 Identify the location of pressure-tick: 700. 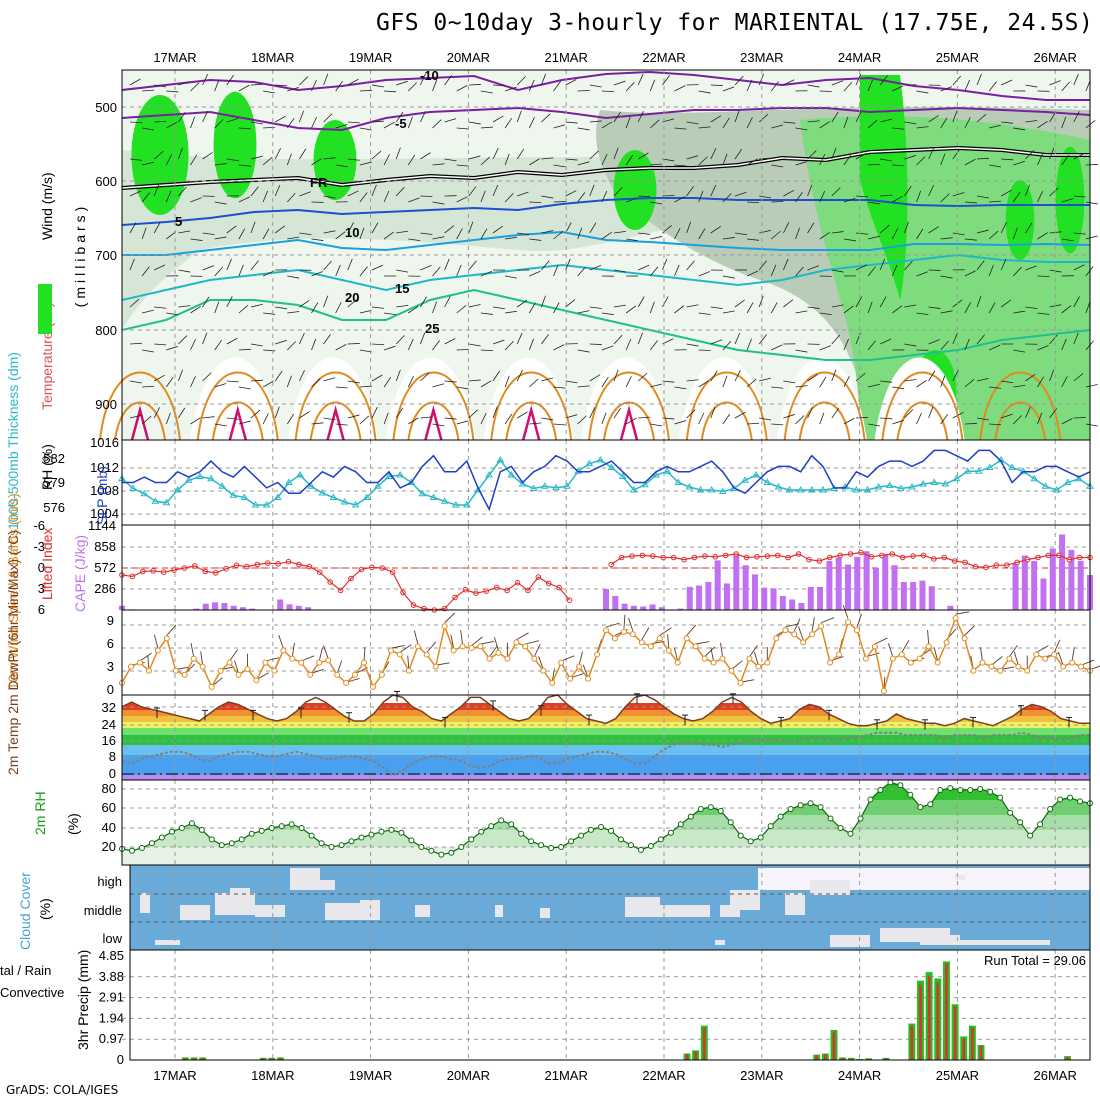
(106, 255).